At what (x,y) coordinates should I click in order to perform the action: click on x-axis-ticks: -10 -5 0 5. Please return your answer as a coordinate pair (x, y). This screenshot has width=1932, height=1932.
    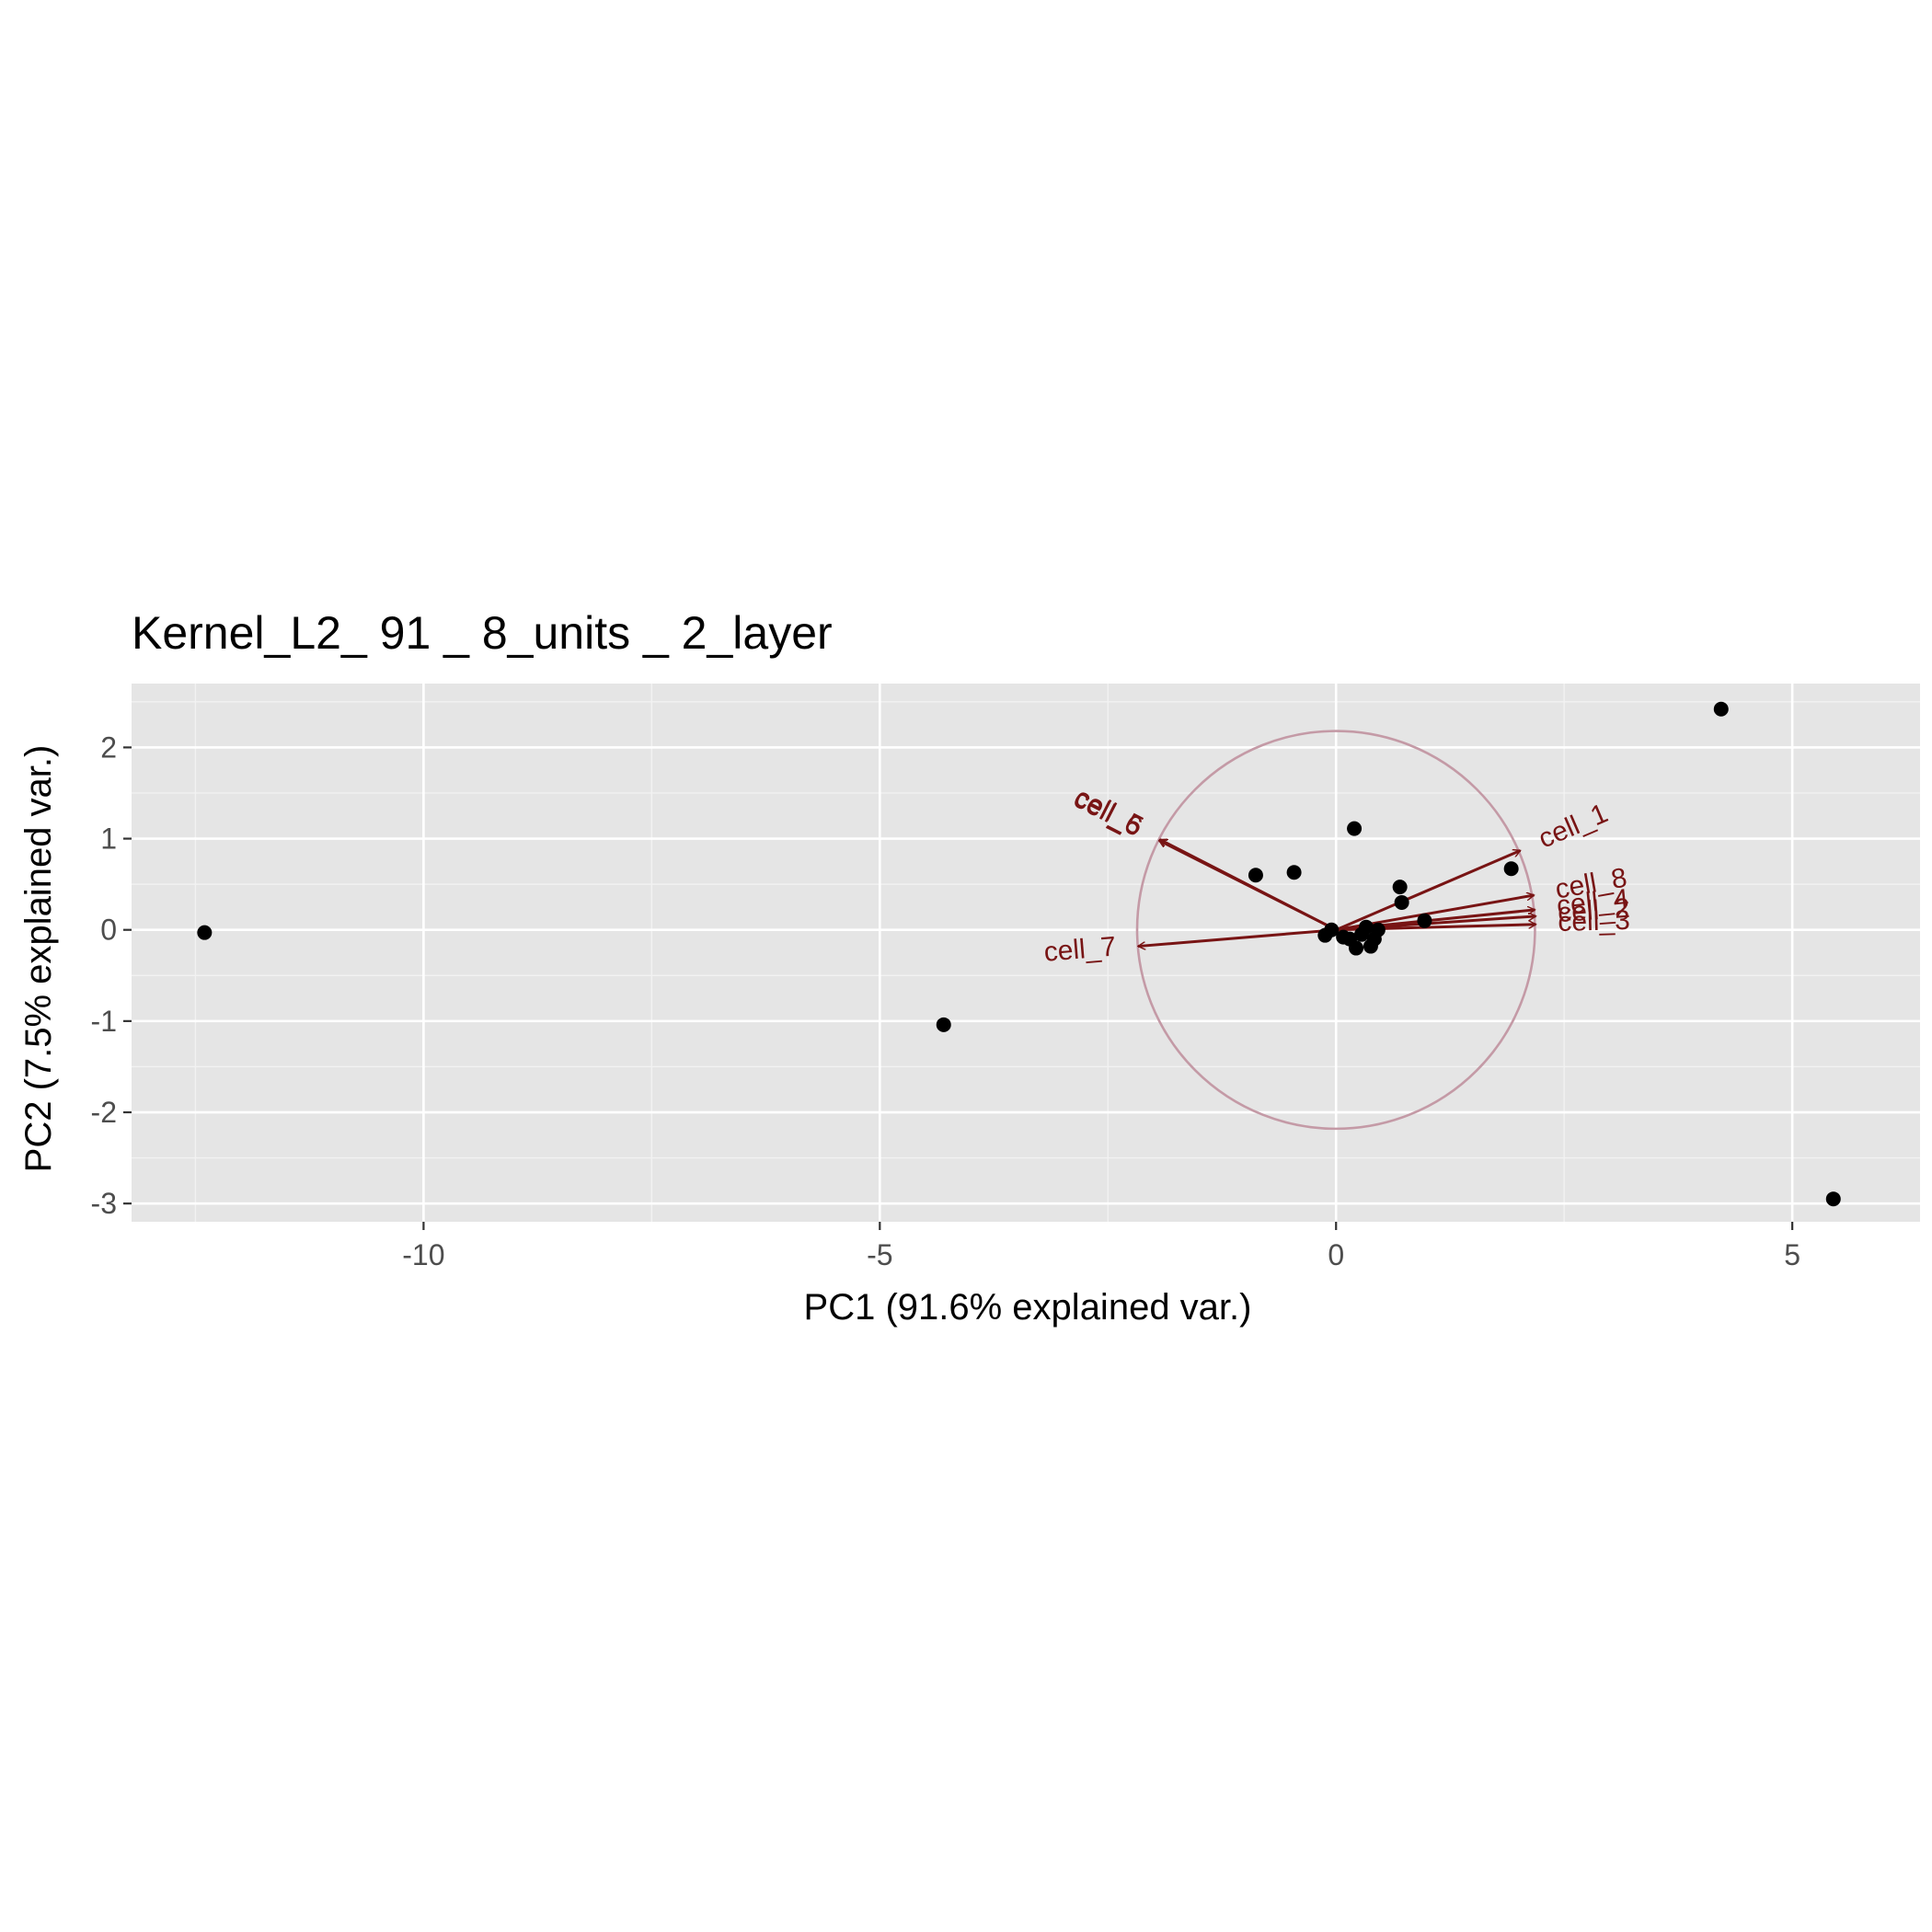
    Looking at the image, I should click on (1101, 1246).